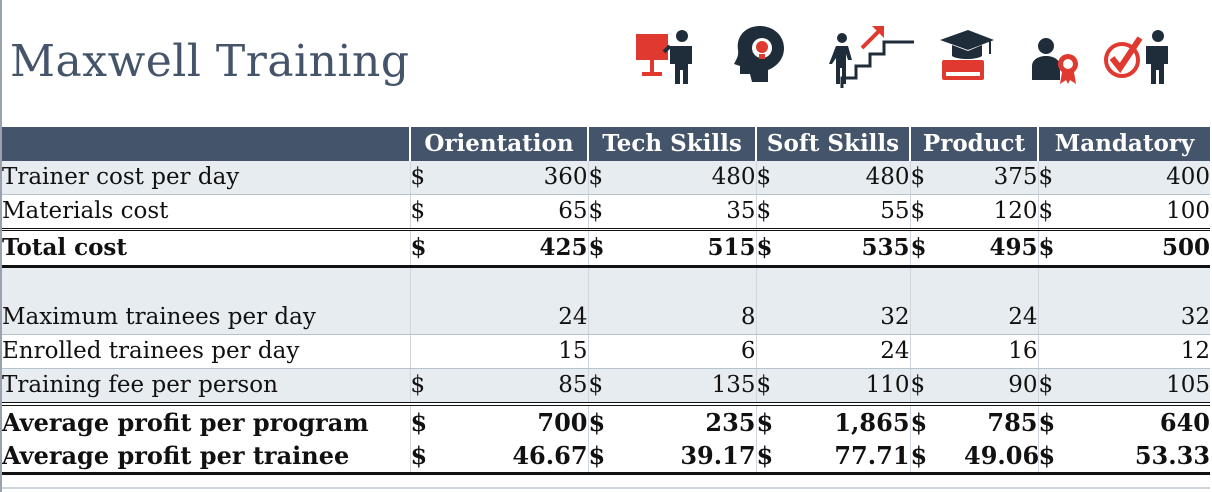  Describe the element at coordinates (1001, 456) in the screenshot. I see `value-cell: 49.06` at that location.